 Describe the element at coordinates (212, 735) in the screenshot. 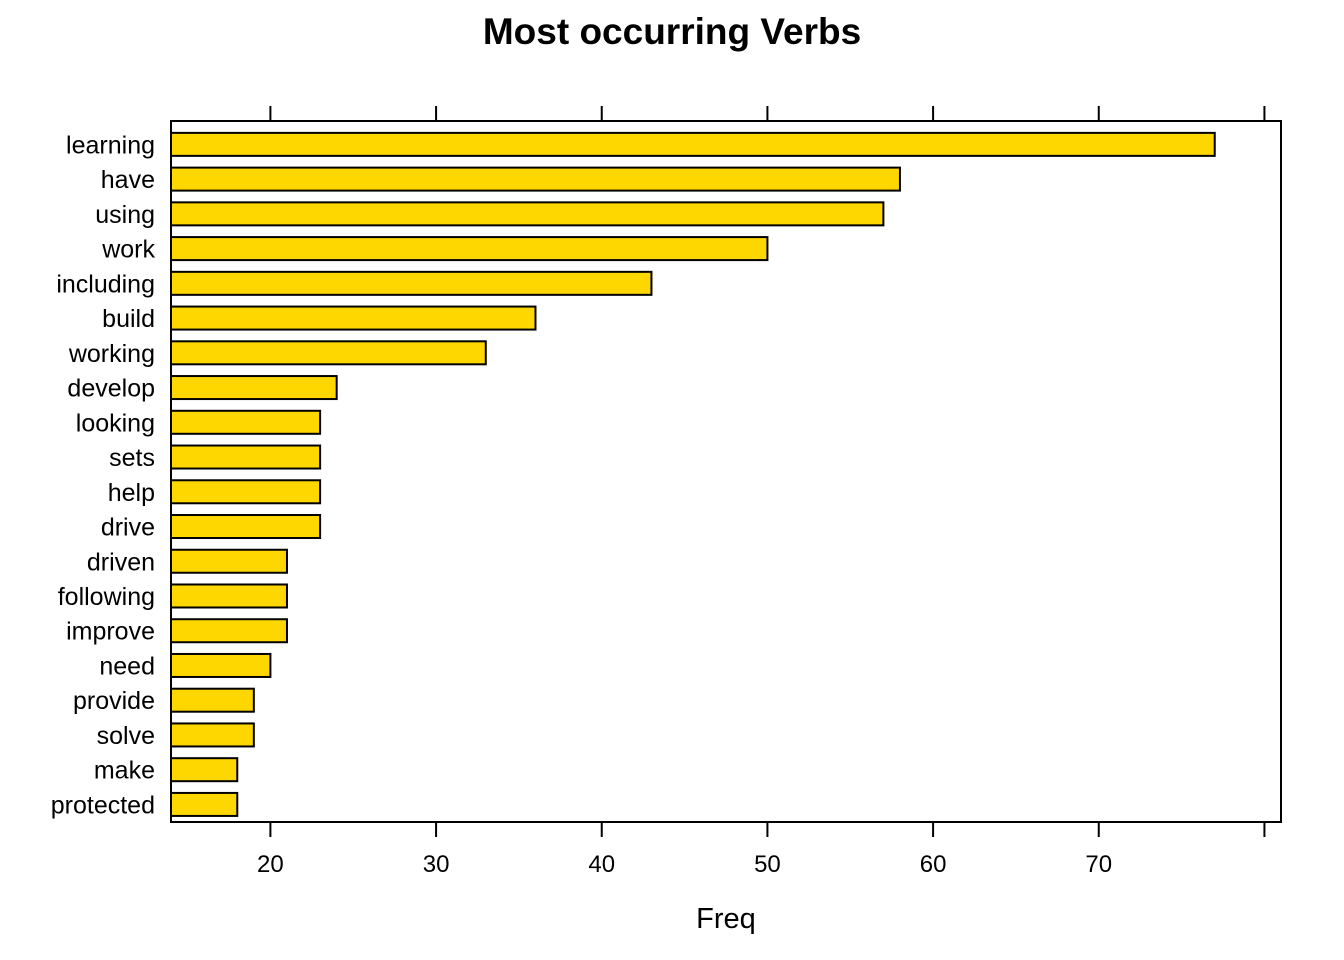

I see `bar-solve` at that location.